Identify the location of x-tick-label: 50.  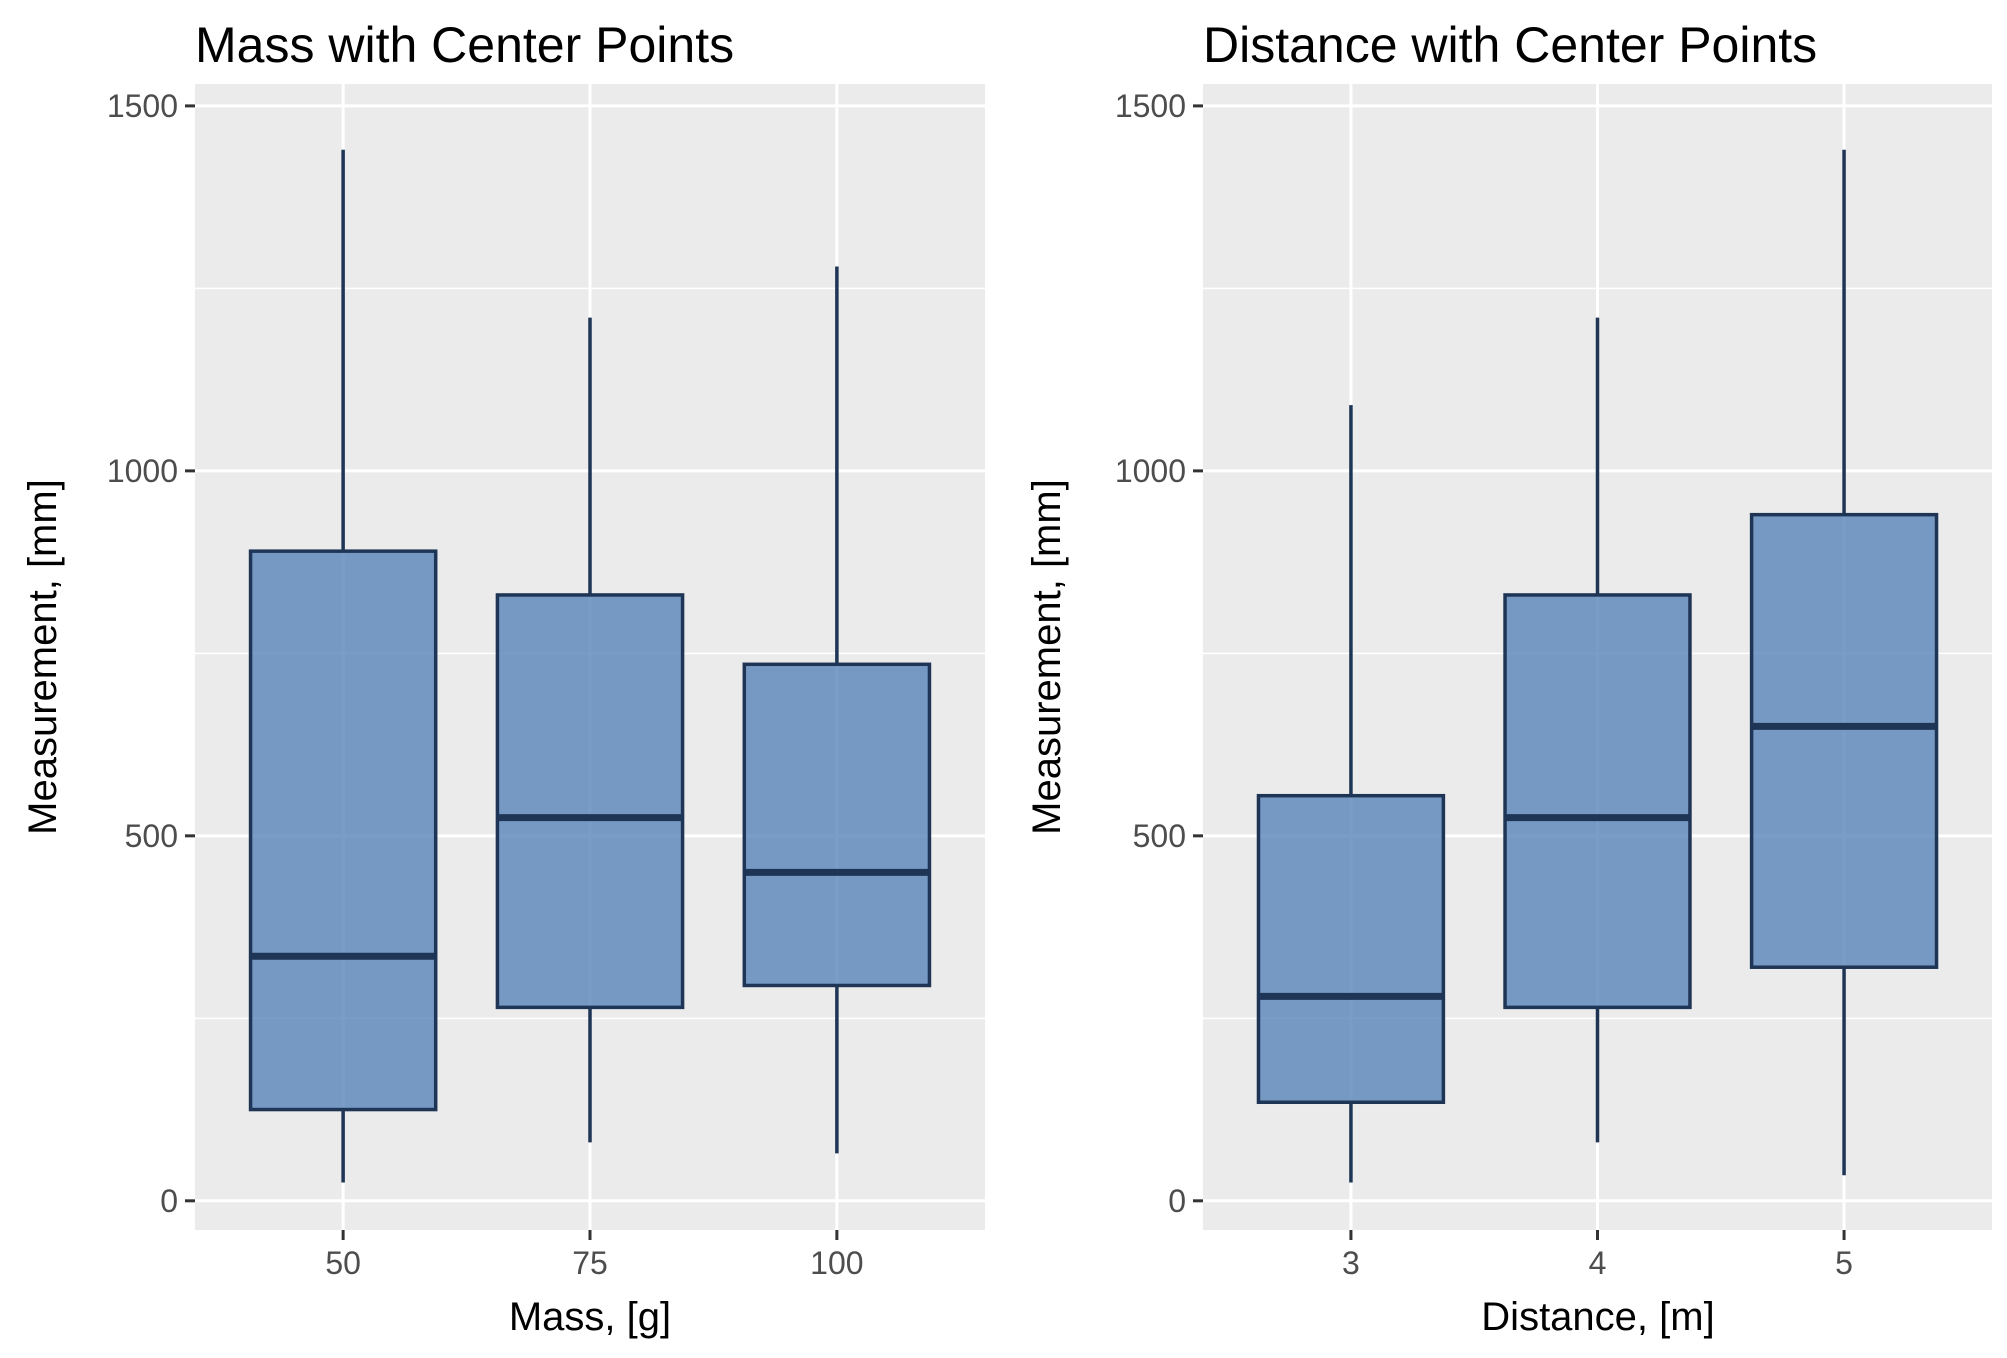
(343, 1263).